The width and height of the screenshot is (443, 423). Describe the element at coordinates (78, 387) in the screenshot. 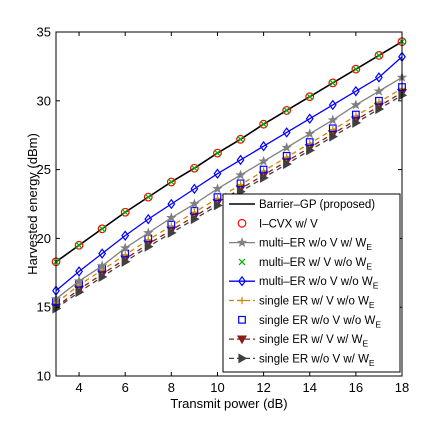

I see `x-tick-label: 4` at that location.